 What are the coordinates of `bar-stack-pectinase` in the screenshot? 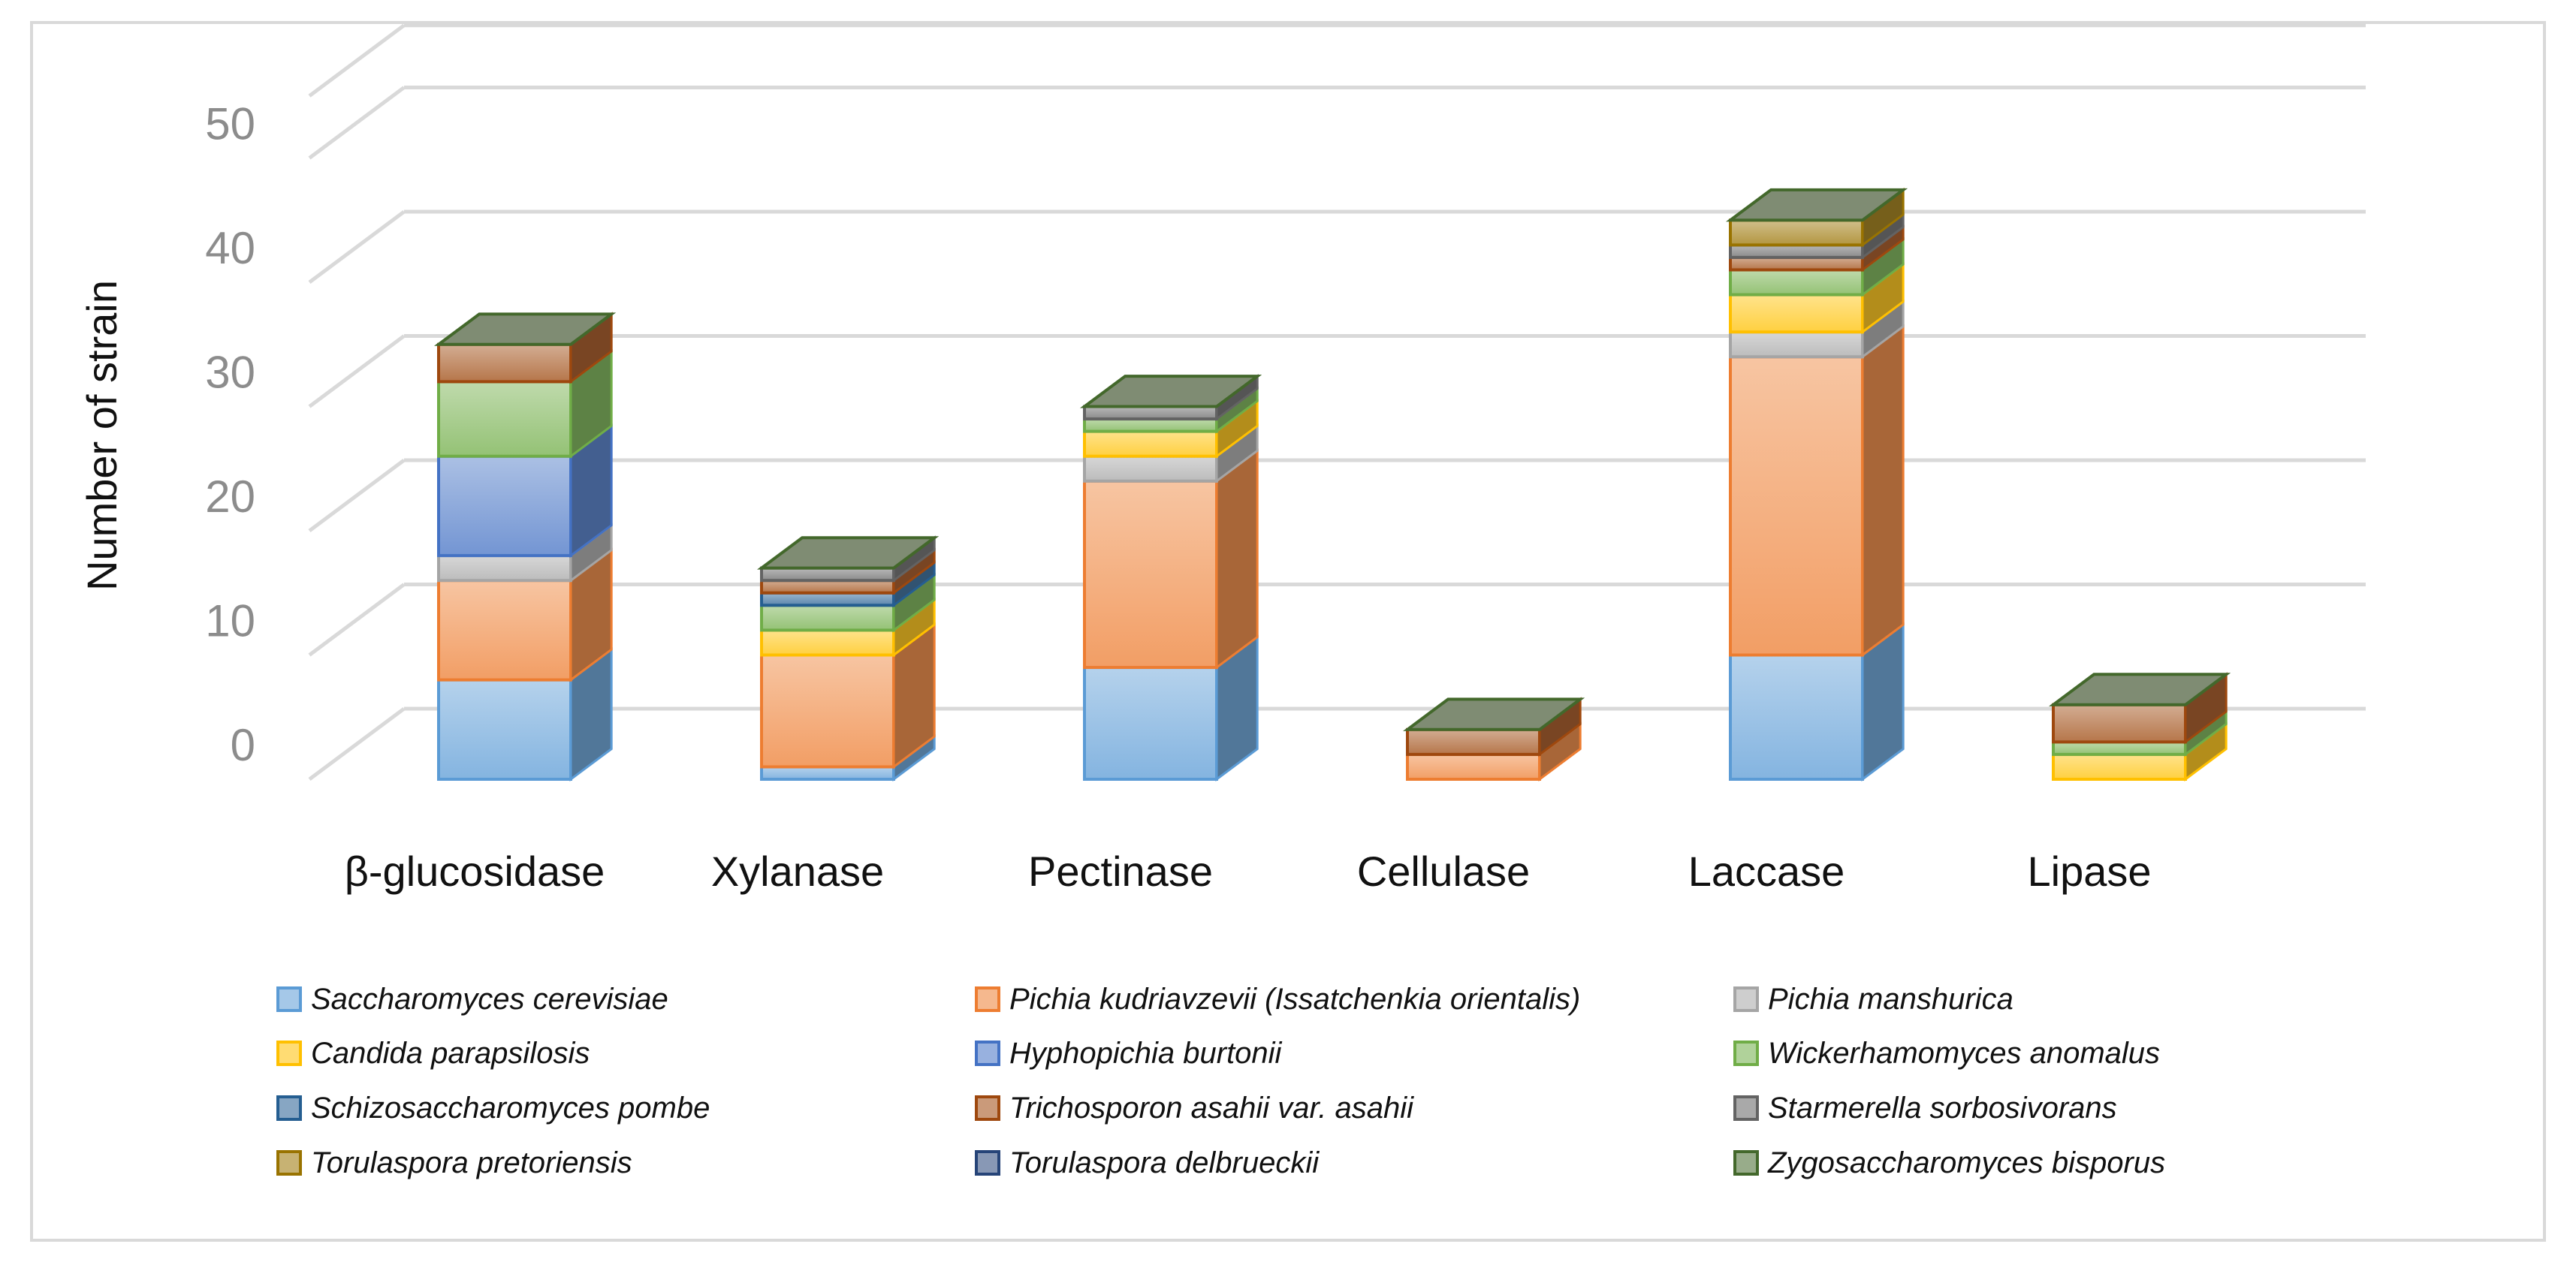 It's located at (1170, 578).